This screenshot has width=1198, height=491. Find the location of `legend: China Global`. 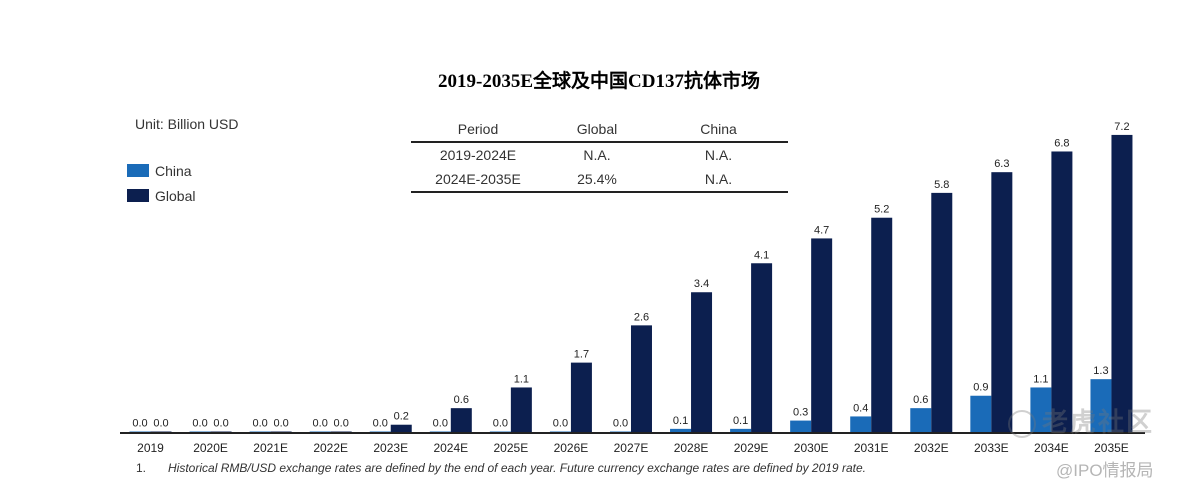

legend: China Global is located at coordinates (161, 183).